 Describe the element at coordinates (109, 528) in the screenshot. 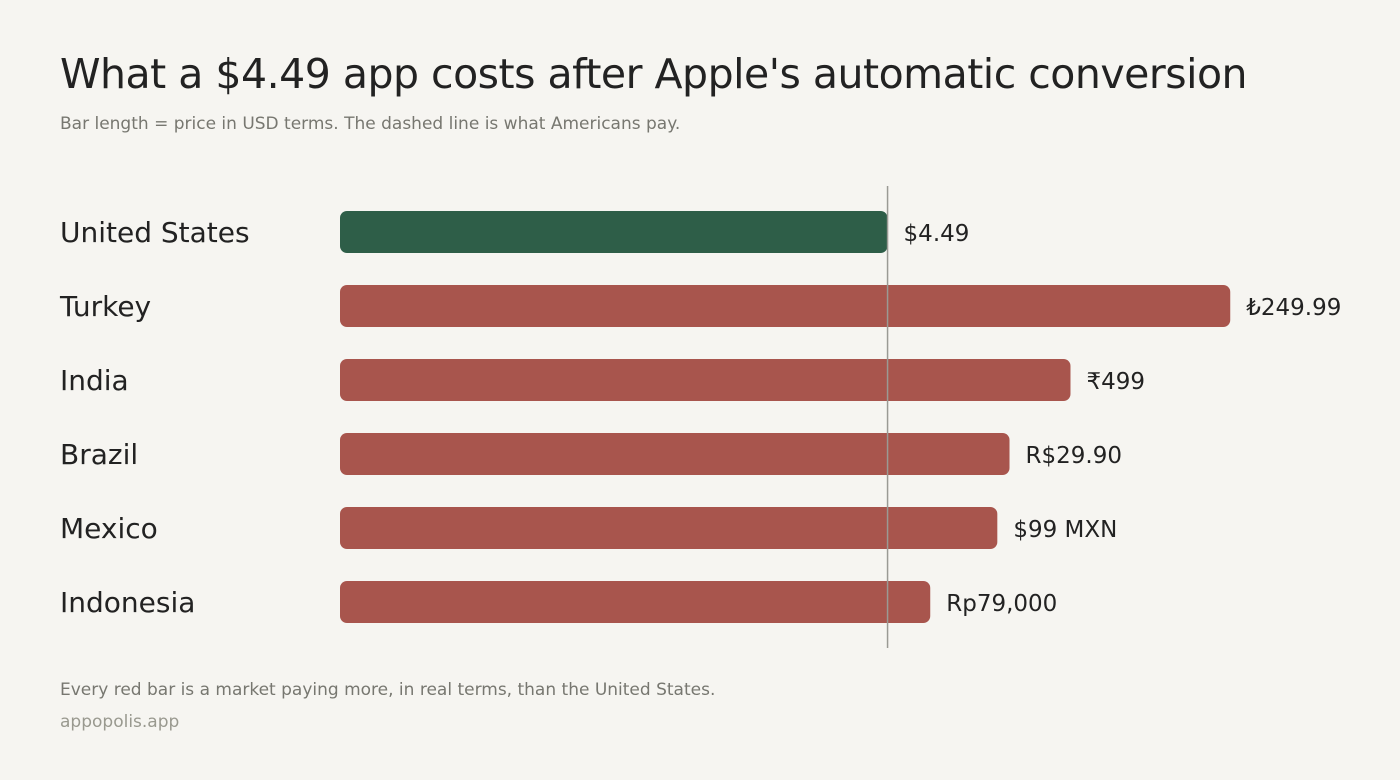

I see `category-label: Mexico` at that location.